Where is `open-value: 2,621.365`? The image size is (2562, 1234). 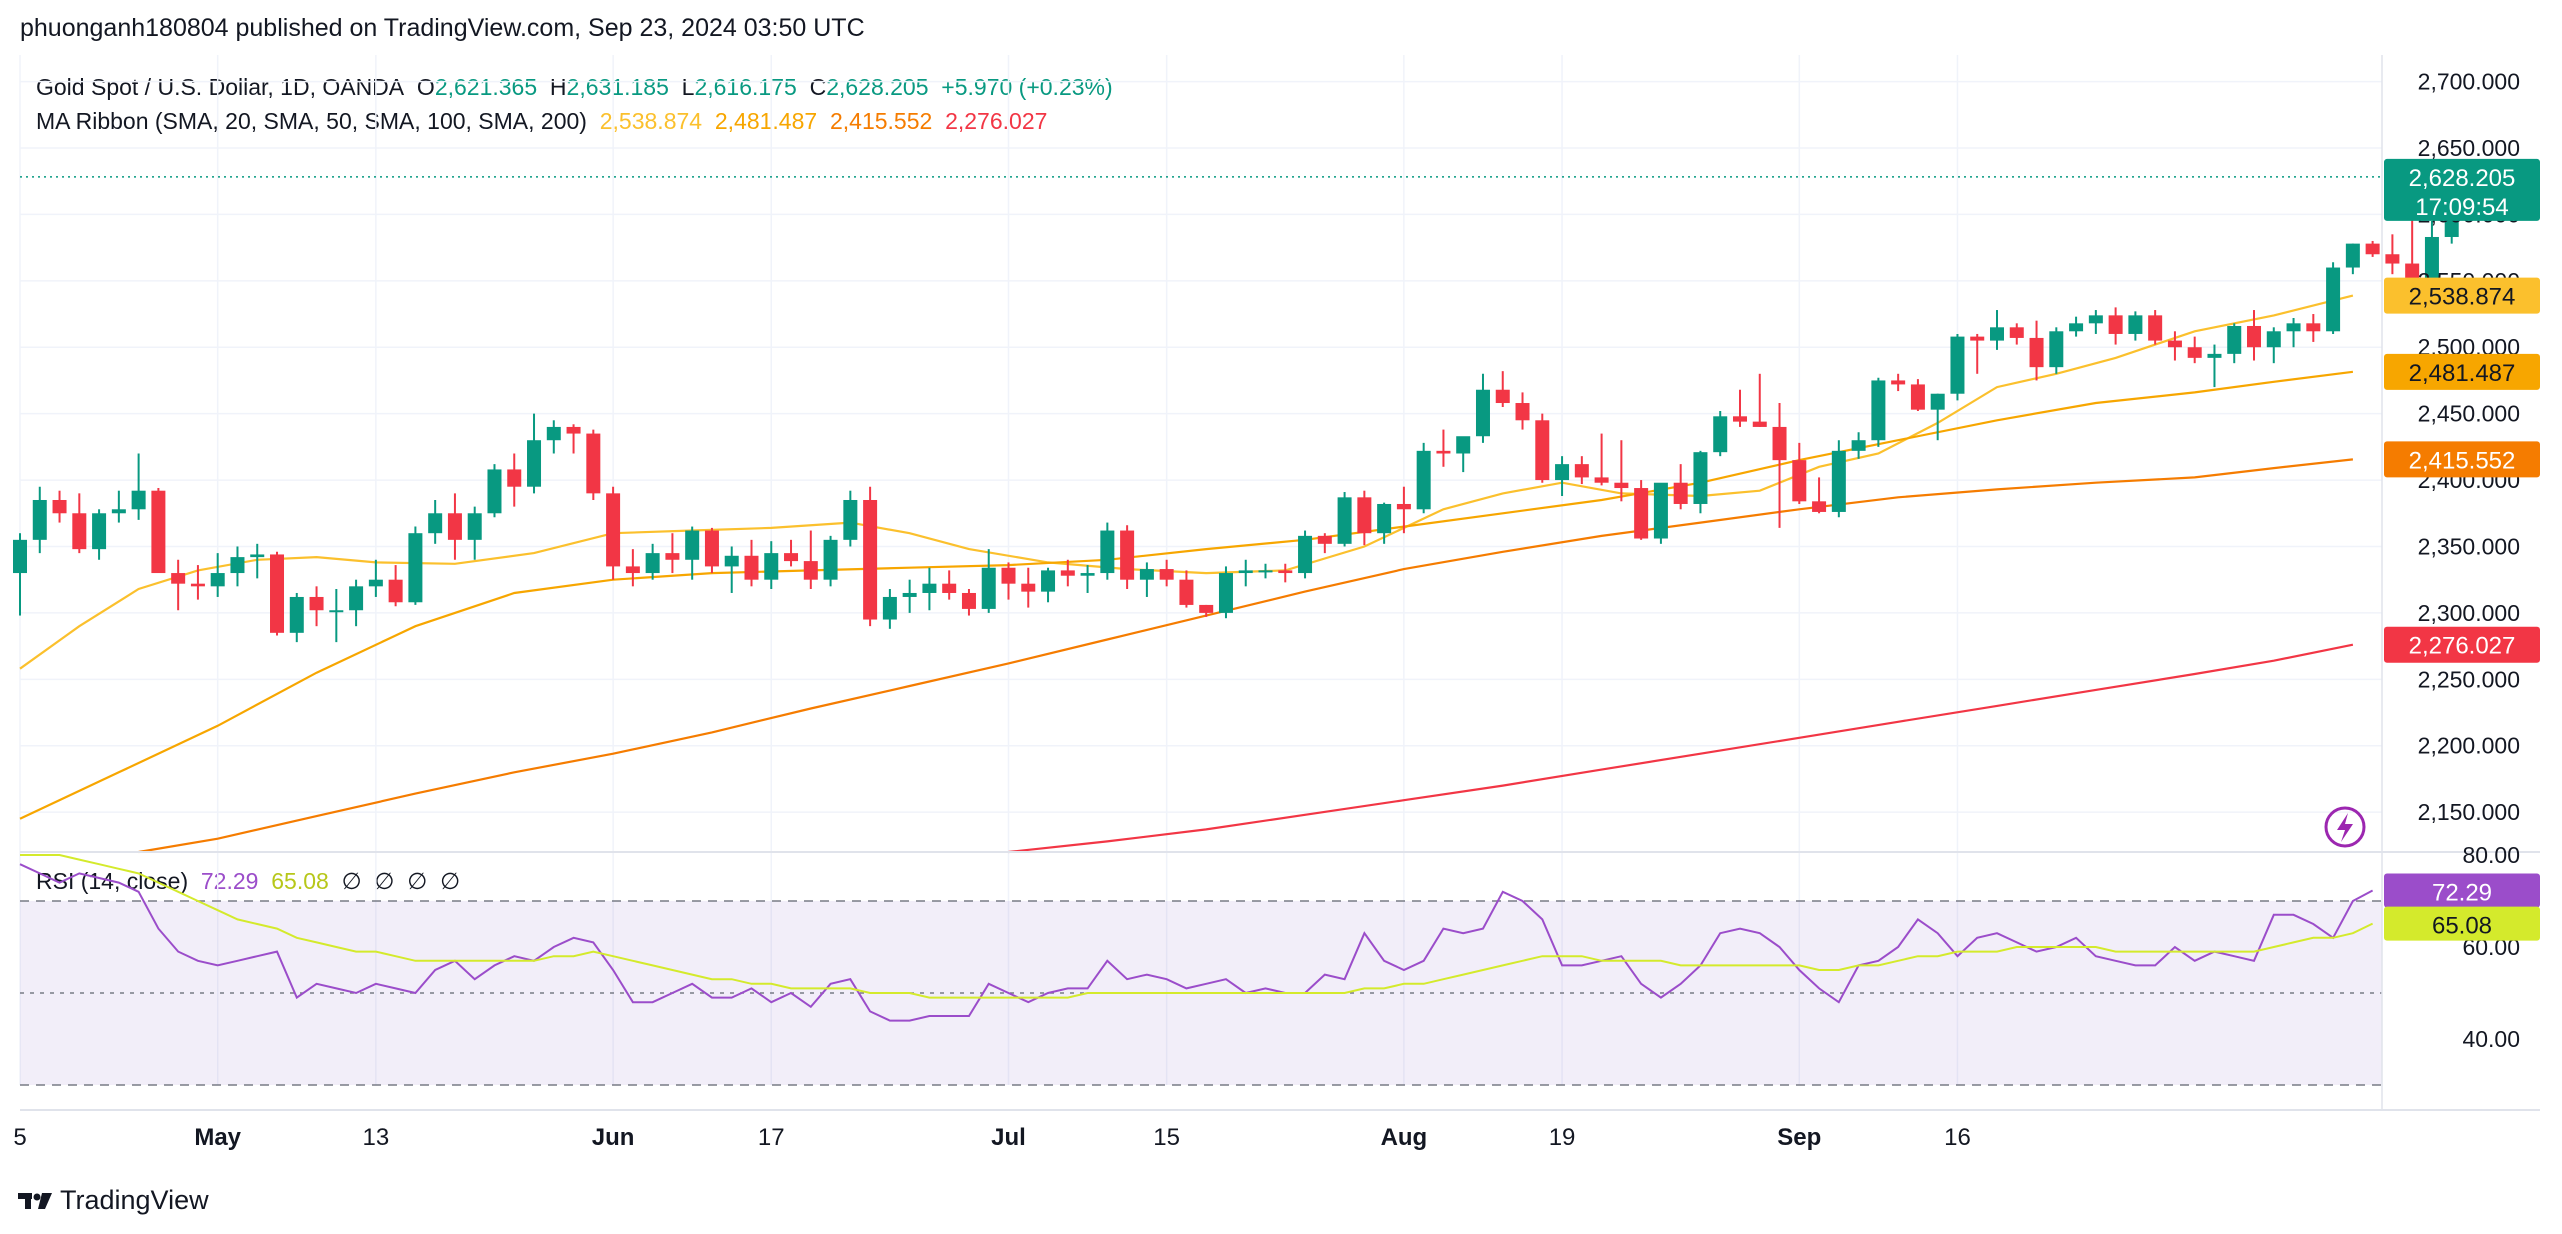 open-value: 2,621.365 is located at coordinates (486, 87).